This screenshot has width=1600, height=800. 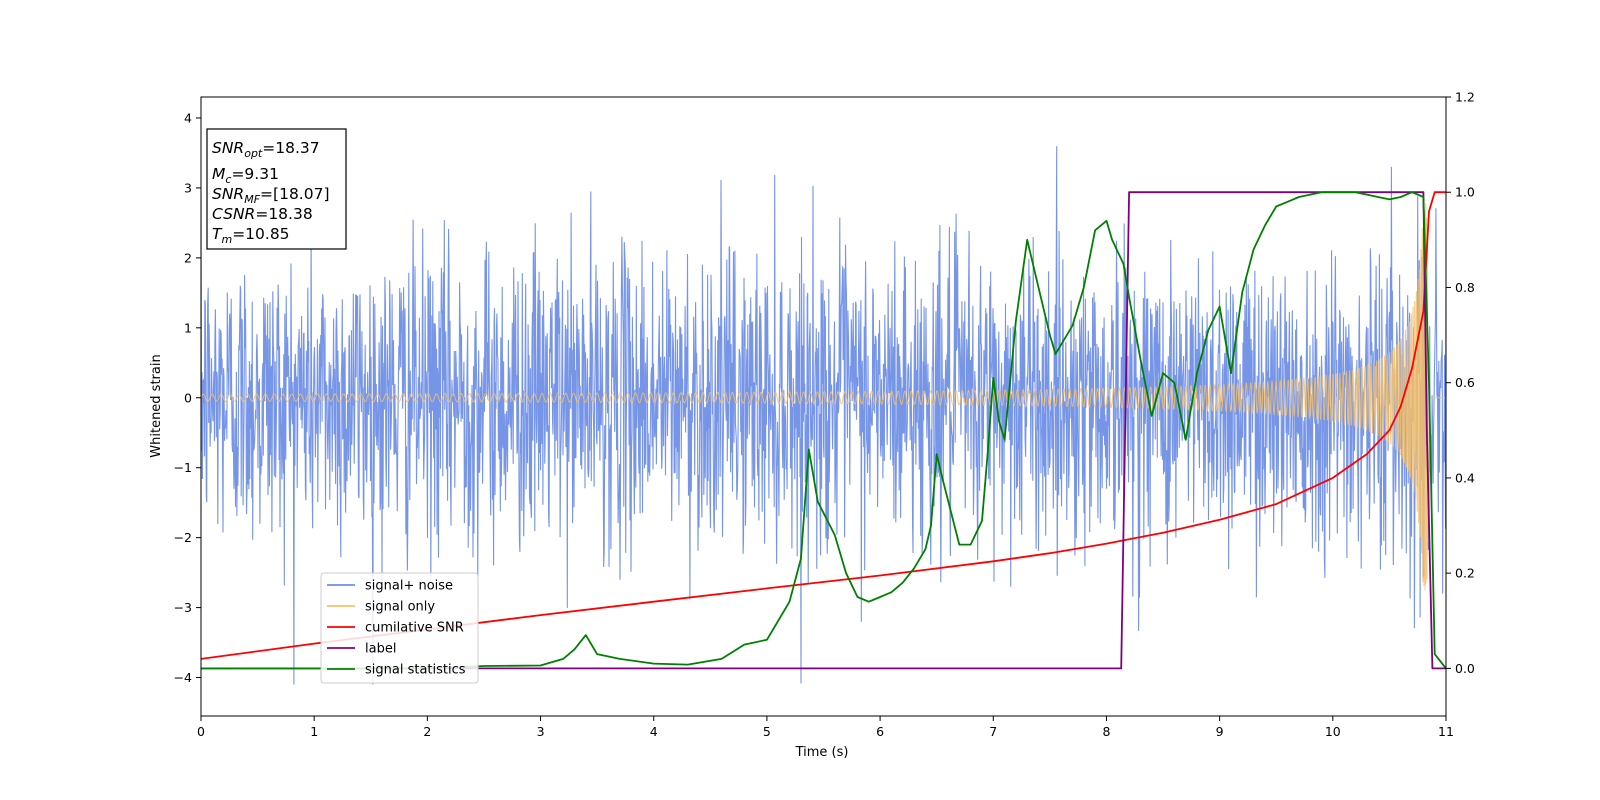 I want to click on annotation-subscript: m, so click(x=226, y=239).